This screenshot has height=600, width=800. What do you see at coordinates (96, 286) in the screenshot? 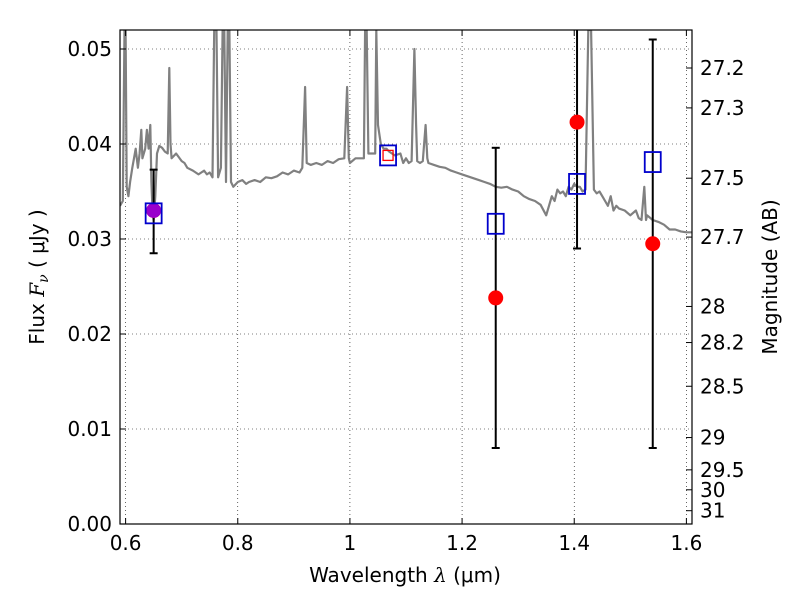
I see `y-axis: 0.00 0.01 0.02 0.03 0.04 0.05` at bounding box center [96, 286].